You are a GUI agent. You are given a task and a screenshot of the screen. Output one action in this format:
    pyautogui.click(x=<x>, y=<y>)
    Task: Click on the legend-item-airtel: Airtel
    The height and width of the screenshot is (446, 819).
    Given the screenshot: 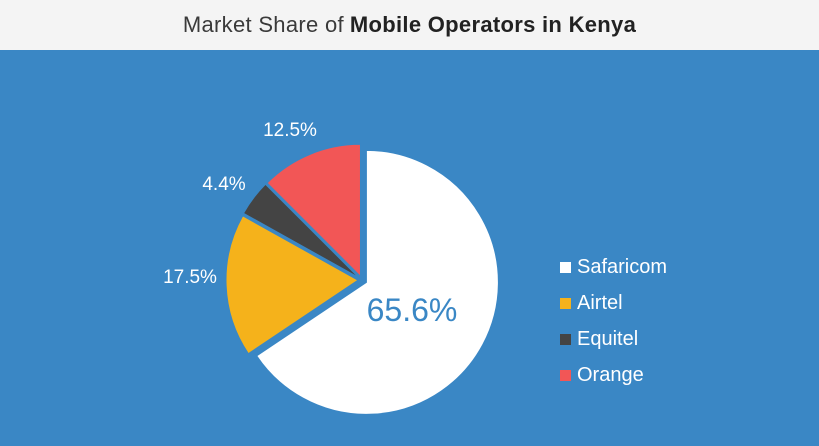 What is the action you would take?
    pyautogui.click(x=613, y=303)
    